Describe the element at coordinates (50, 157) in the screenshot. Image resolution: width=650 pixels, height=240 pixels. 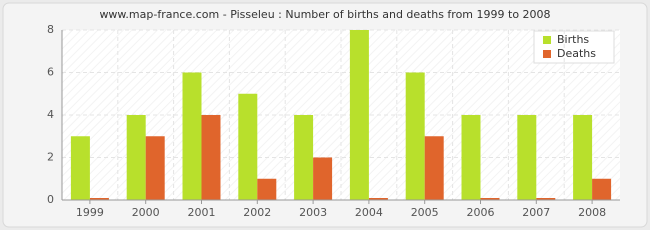
I see `y-tick-label: 2` at that location.